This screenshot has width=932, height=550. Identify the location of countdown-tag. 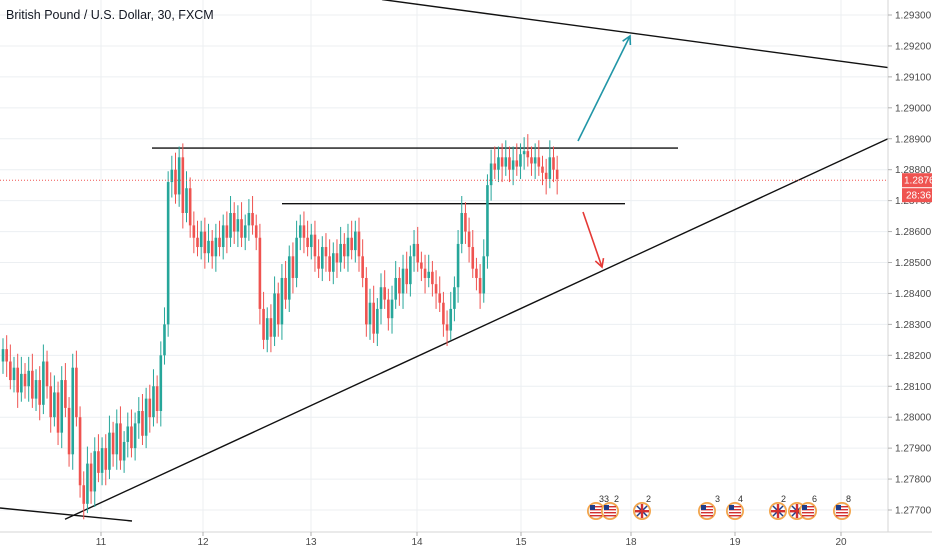
(917, 195).